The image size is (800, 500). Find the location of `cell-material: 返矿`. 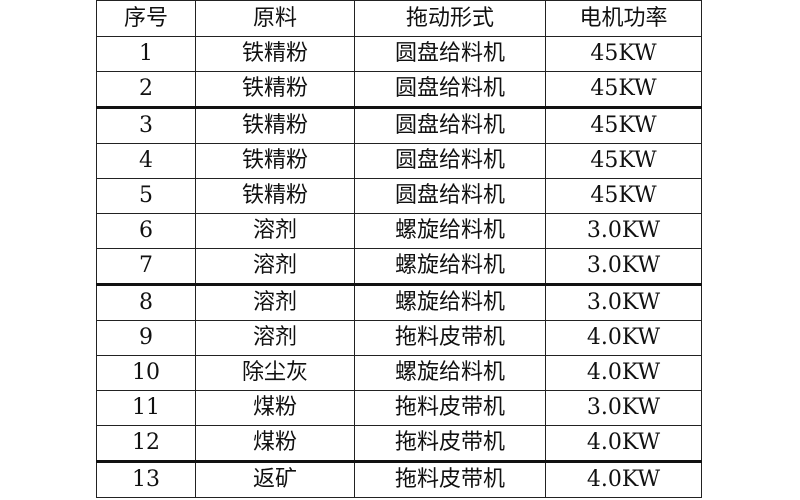

cell-material: 返矿 is located at coordinates (275, 479).